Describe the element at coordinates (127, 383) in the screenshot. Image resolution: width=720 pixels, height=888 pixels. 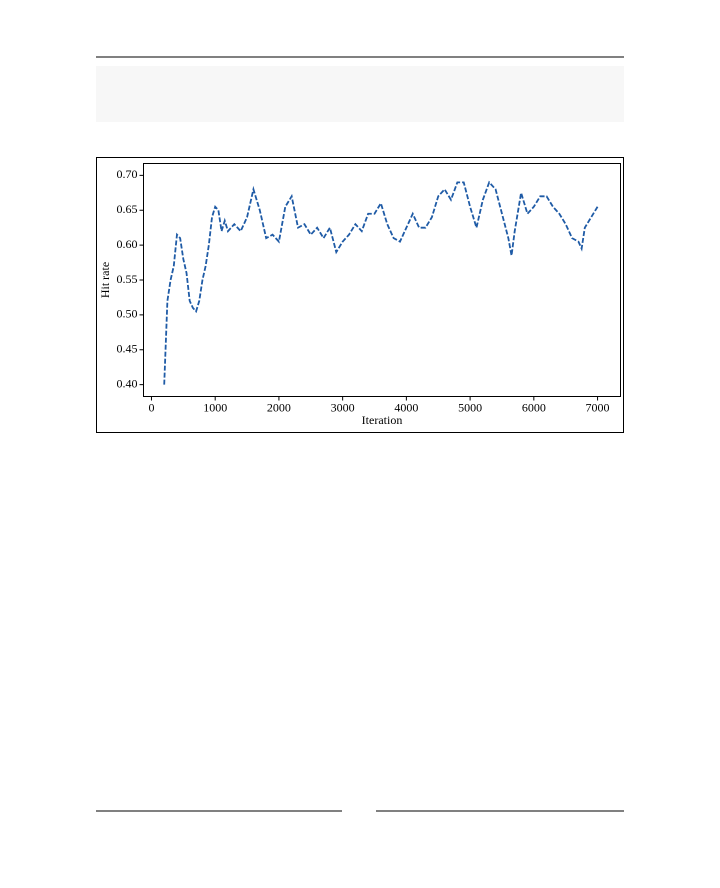
I see `y-tick-label: 0.40` at that location.